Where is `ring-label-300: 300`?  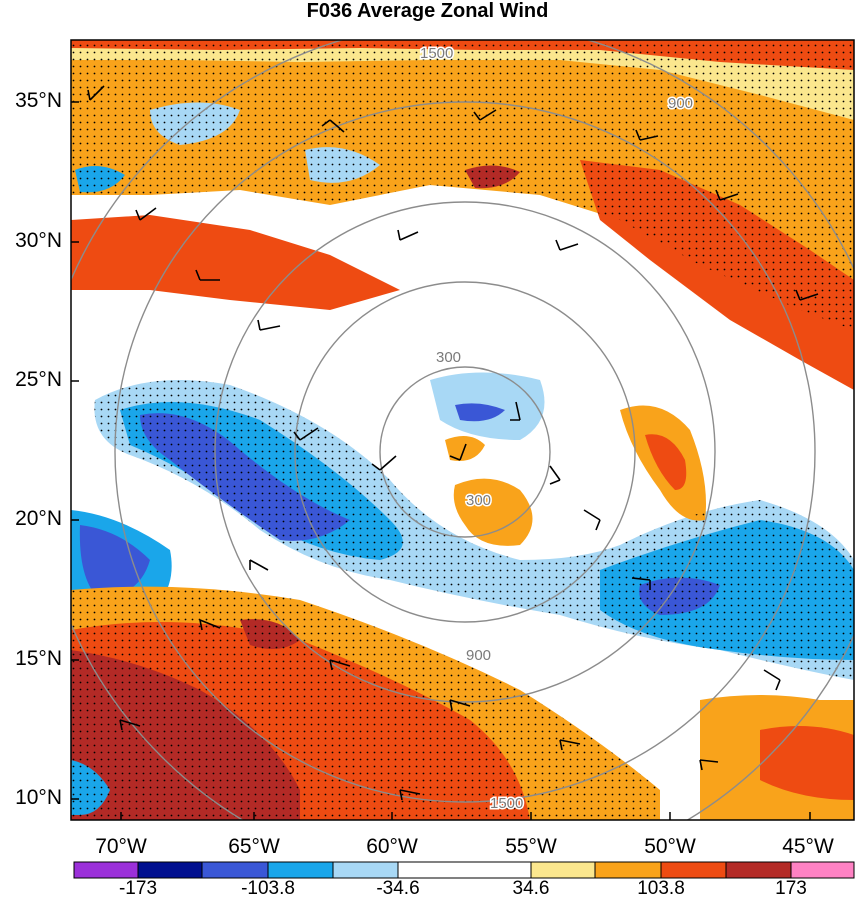 ring-label-300: 300 is located at coordinates (448, 357).